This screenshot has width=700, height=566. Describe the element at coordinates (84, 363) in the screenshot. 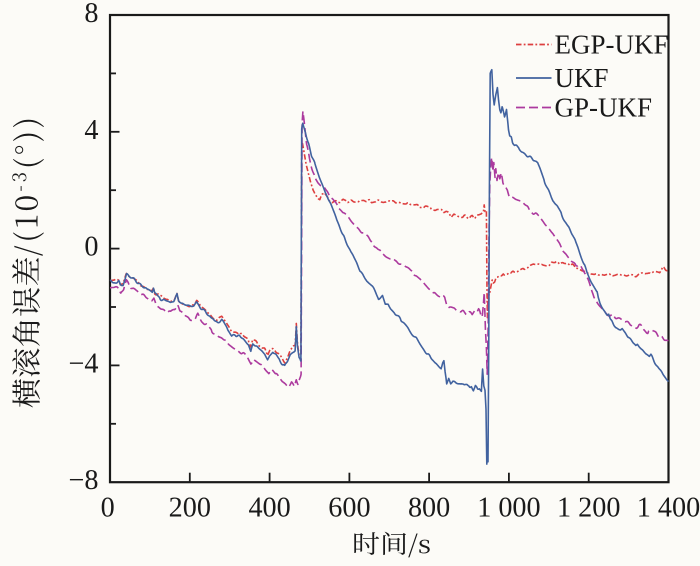

I see `svg-text: −4` at that location.